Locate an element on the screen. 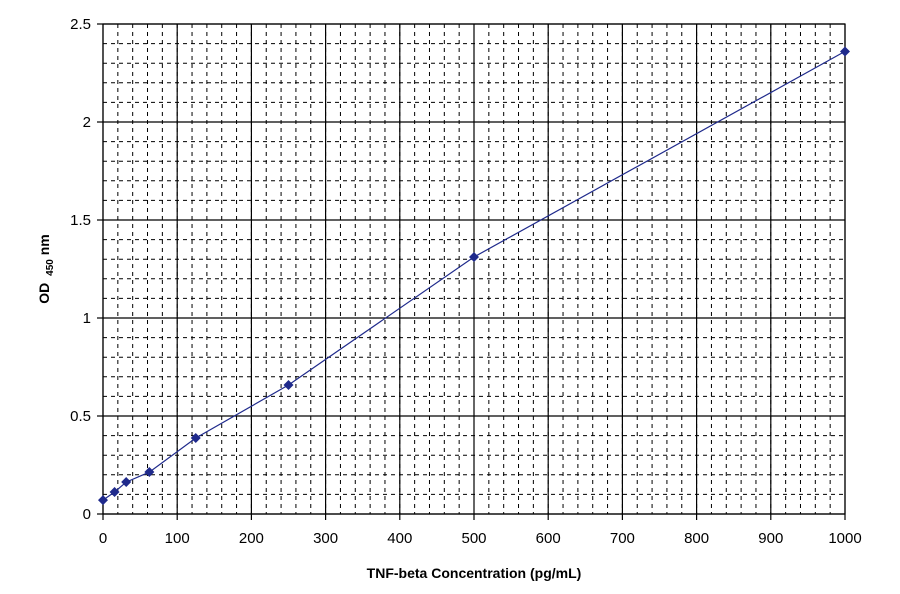 Image resolution: width=900 pixels, height=594 pixels. x-tick-label: 200 is located at coordinates (251, 538).